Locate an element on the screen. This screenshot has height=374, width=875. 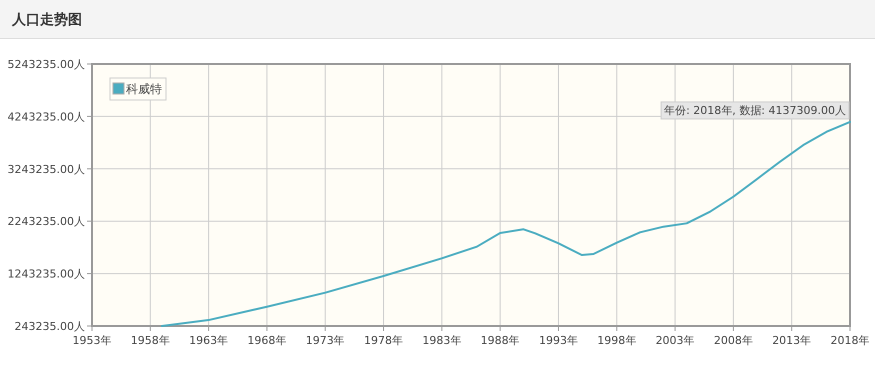
legend: 科威特 is located at coordinates (138, 89).